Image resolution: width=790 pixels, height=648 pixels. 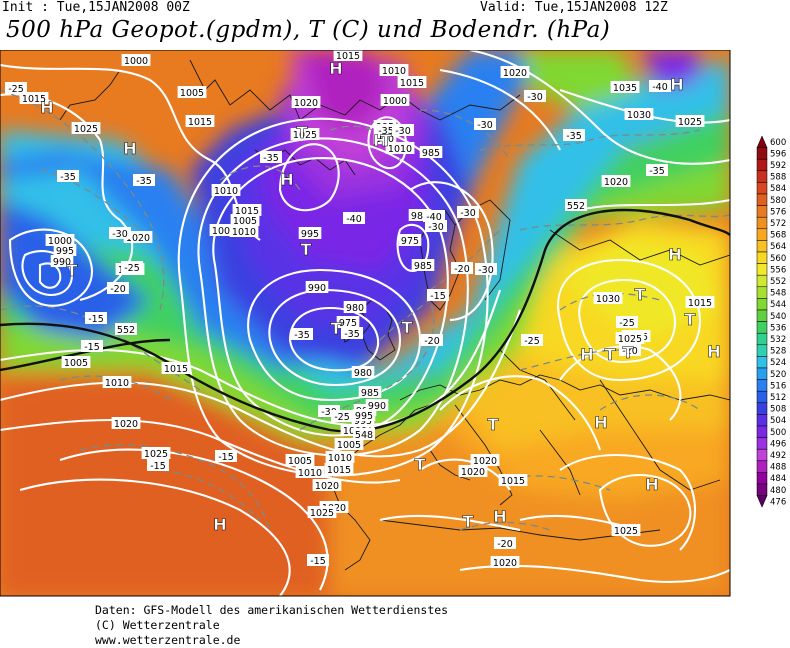 What do you see at coordinates (423, 266) in the screenshot?
I see `pressure-label-text: 985` at bounding box center [423, 266].